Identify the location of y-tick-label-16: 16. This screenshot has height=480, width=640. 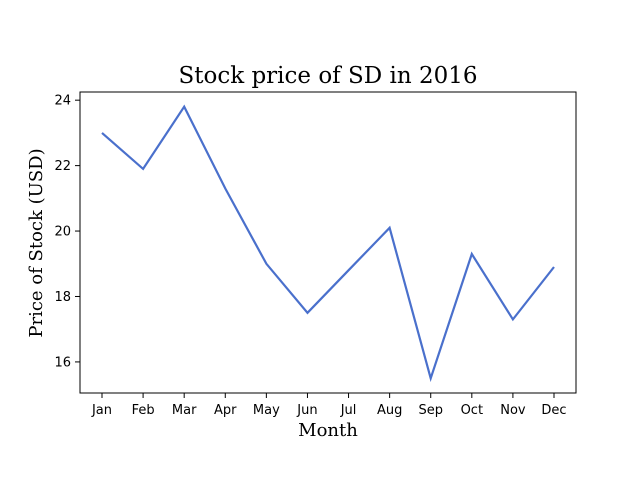
(62, 362).